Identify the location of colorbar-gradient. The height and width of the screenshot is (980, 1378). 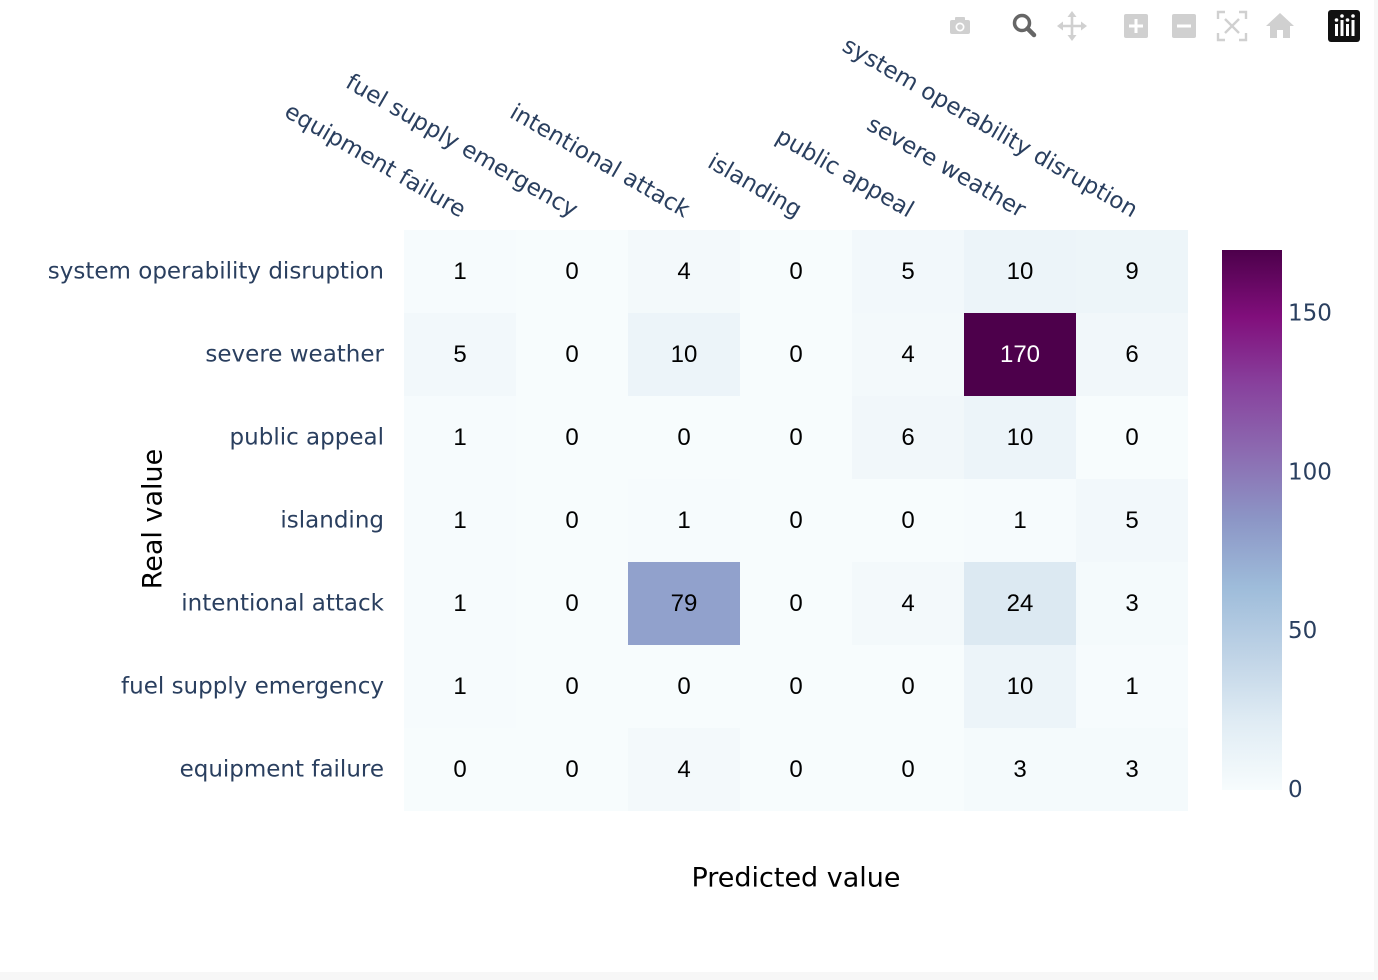
(1252, 520).